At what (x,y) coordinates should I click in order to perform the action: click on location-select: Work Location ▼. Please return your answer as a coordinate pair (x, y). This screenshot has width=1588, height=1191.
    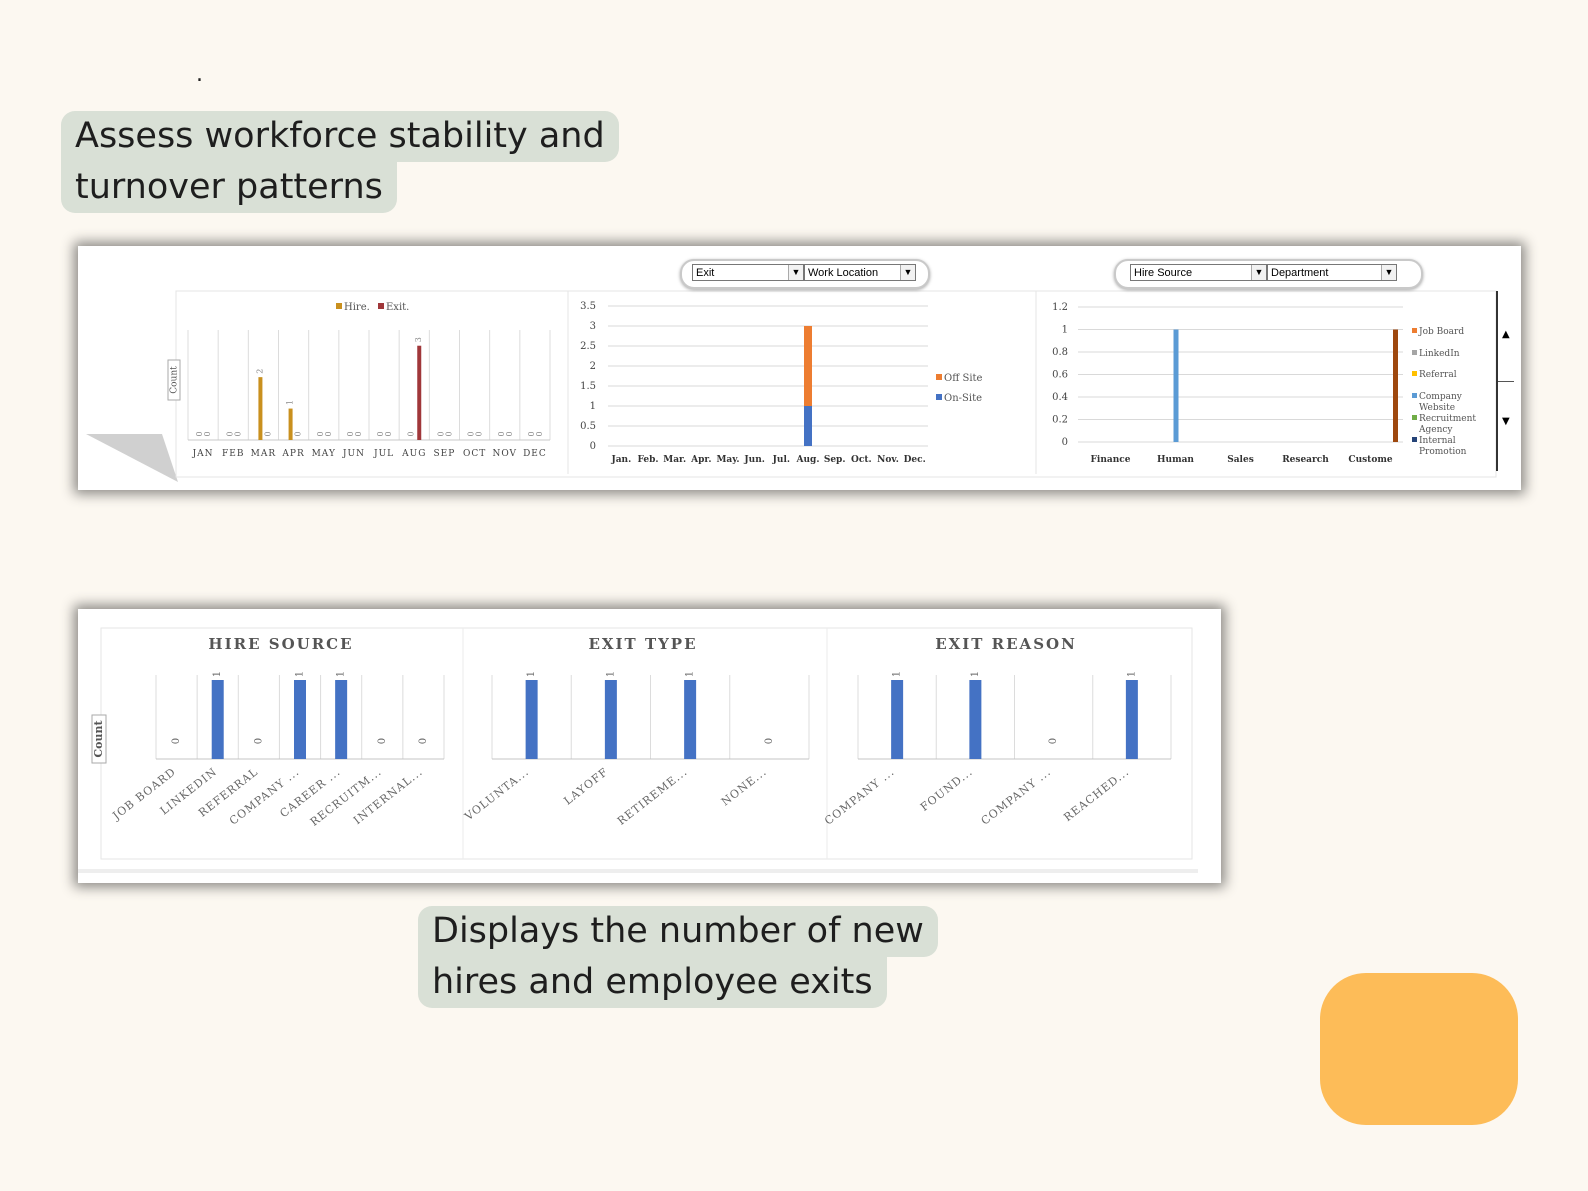
    Looking at the image, I should click on (860, 272).